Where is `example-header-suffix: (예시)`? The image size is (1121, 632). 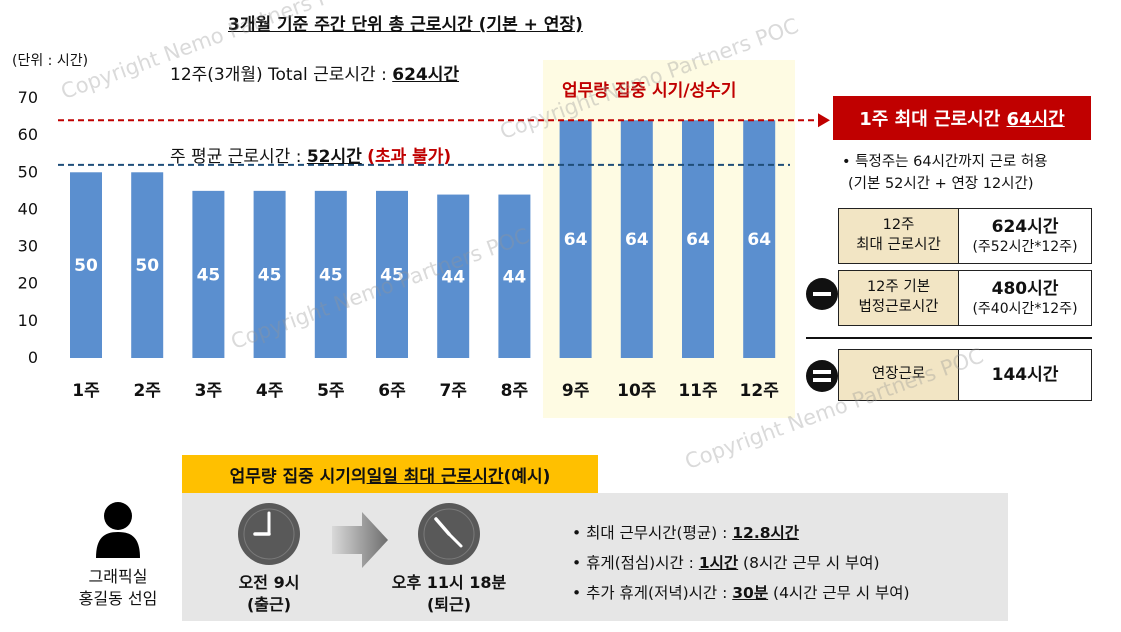
example-header-suffix: (예시) is located at coordinates (527, 476).